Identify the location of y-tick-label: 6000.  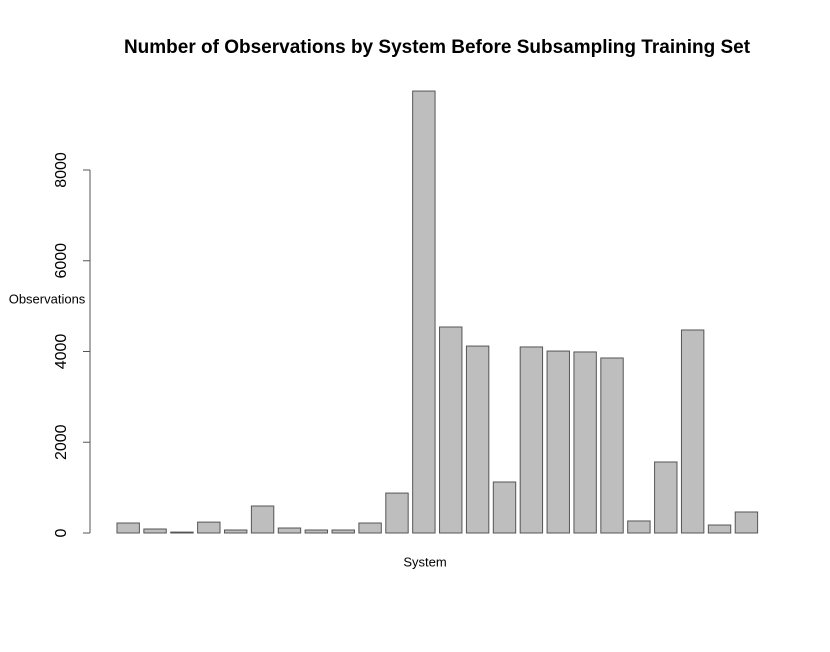
(61, 261).